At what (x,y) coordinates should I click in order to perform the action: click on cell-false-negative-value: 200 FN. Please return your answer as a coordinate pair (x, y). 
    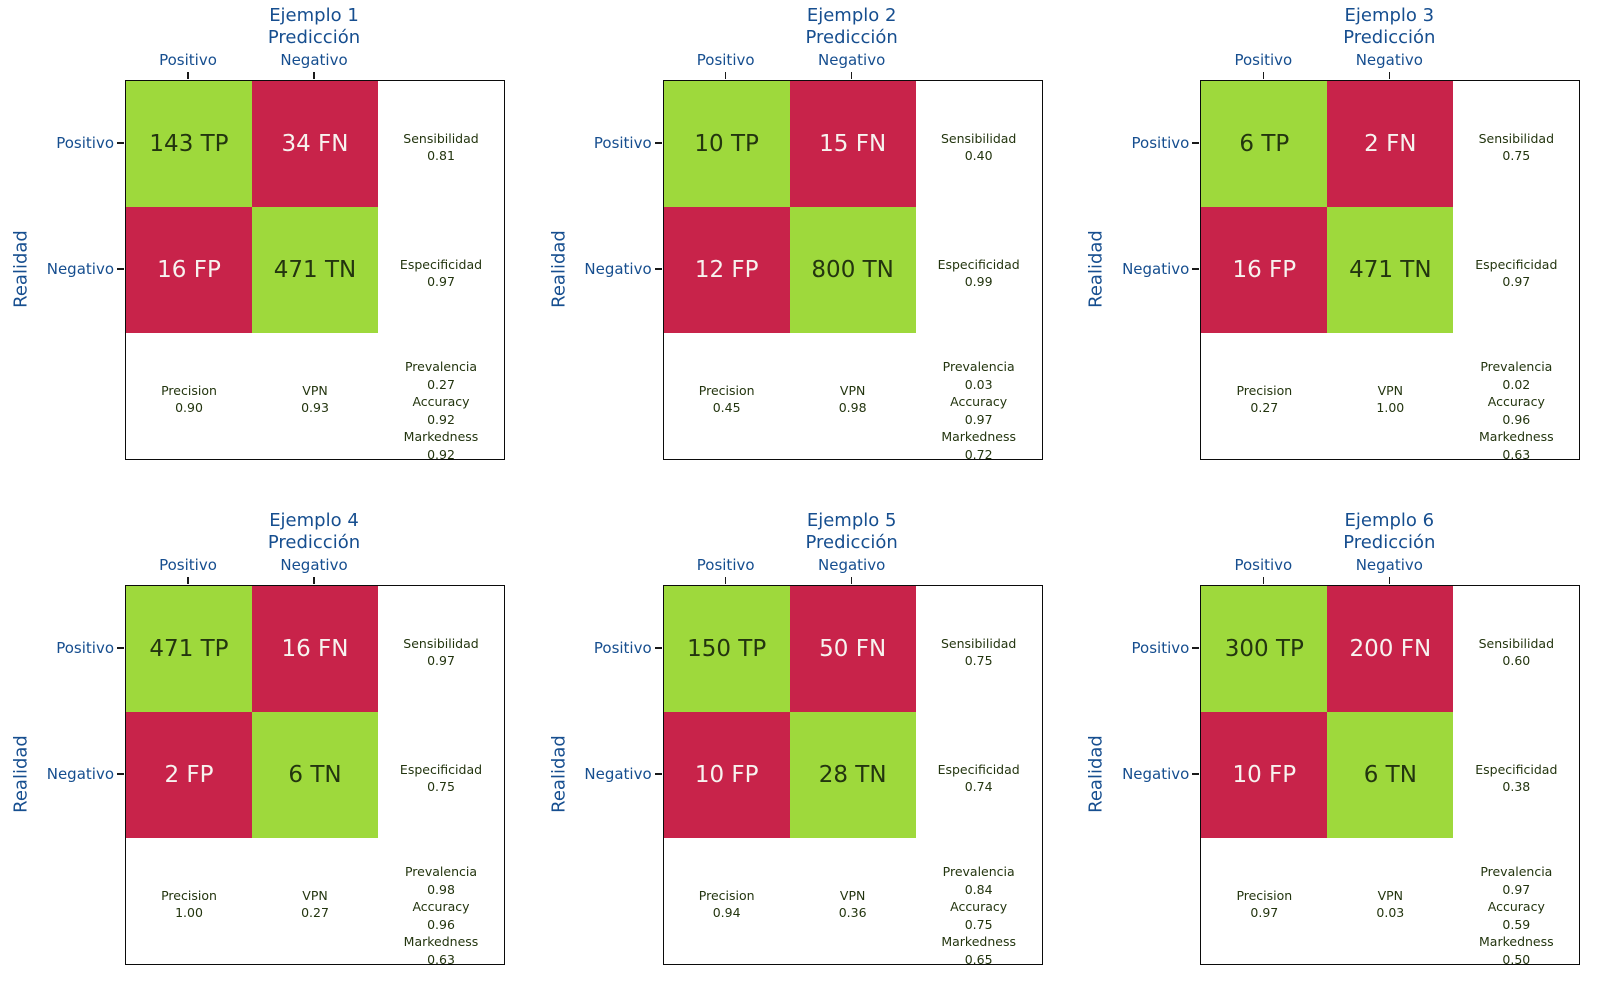
    Looking at the image, I should click on (1390, 649).